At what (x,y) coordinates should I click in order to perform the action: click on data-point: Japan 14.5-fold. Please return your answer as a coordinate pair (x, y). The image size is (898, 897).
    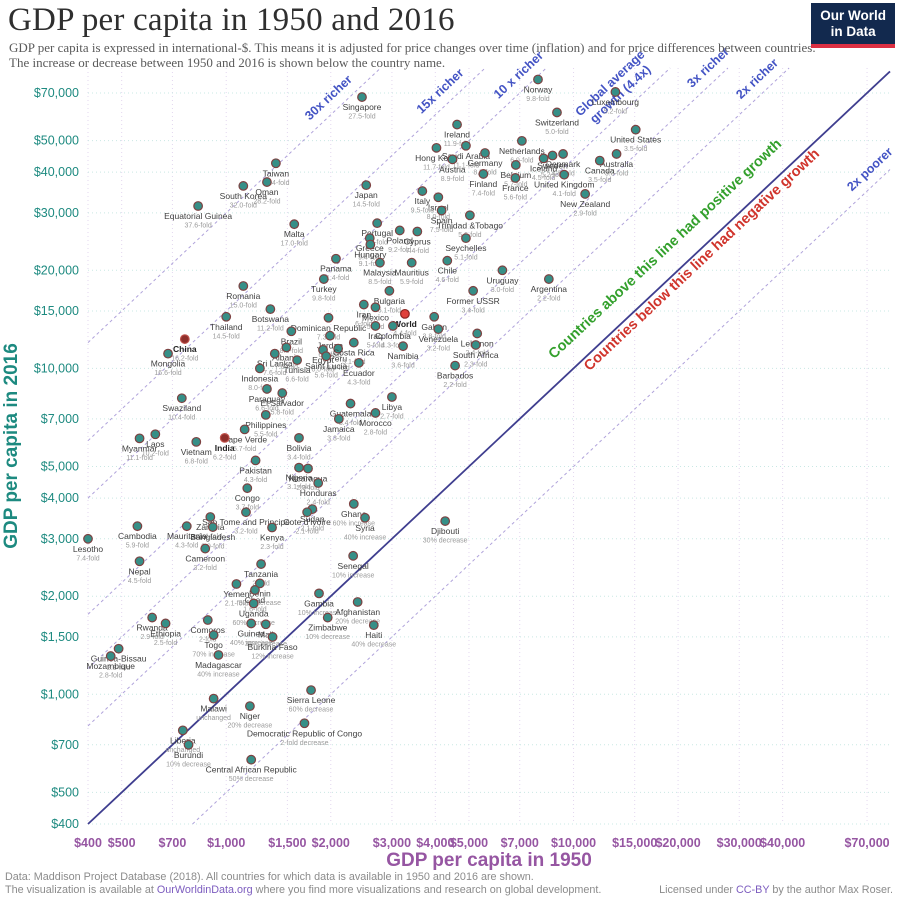
    Looking at the image, I should click on (366, 194).